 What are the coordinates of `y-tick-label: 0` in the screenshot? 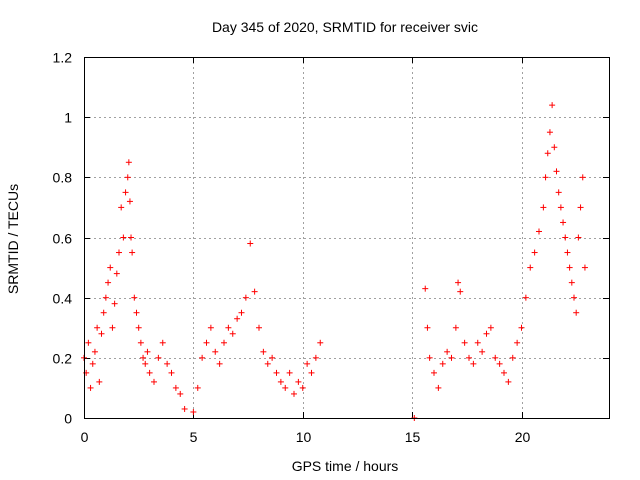 It's located at (68, 419).